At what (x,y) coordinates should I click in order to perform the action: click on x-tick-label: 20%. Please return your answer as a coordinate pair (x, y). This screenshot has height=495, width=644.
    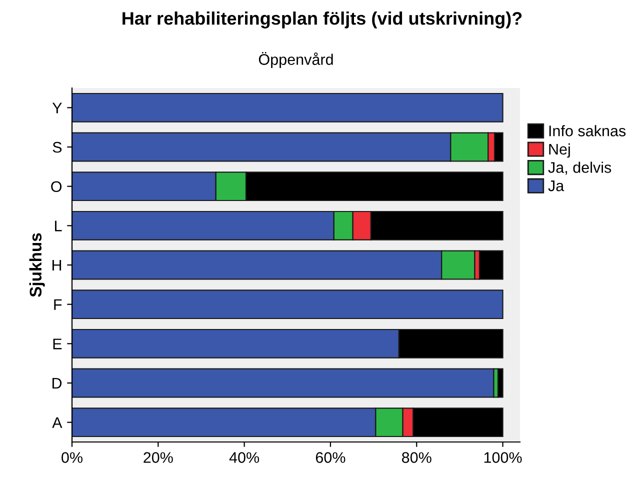
    Looking at the image, I should click on (158, 457).